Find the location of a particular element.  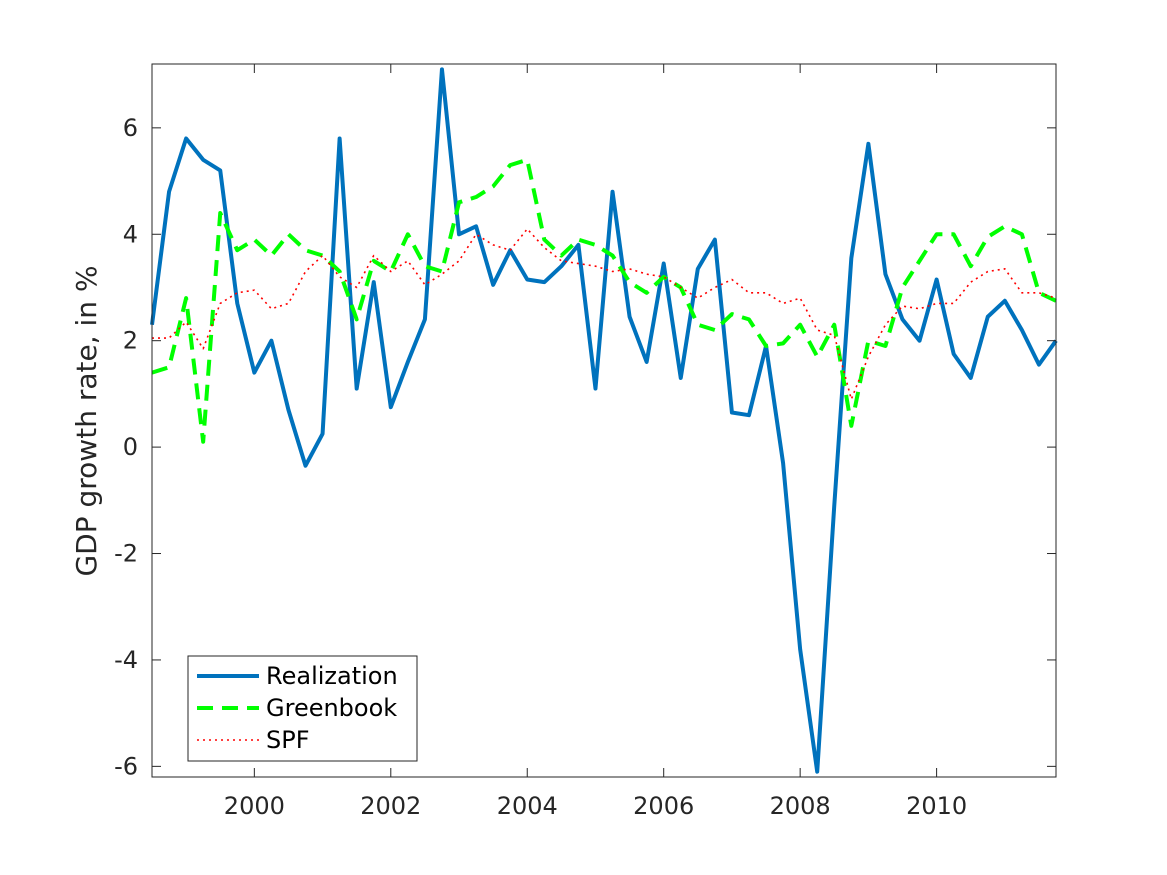

x-tick-label: 2008 is located at coordinates (800, 806).